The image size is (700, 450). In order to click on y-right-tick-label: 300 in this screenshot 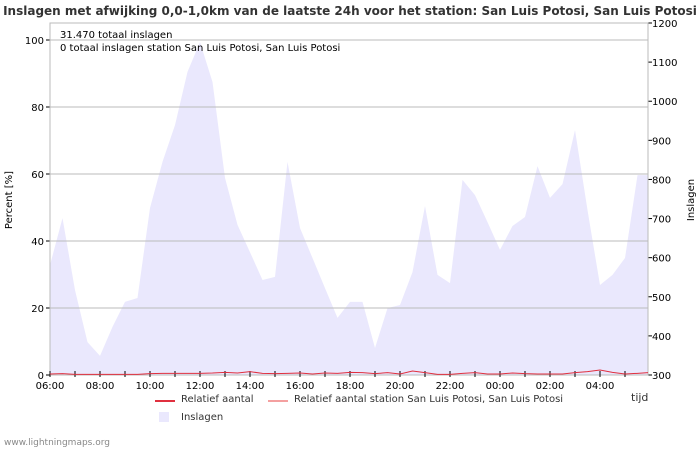, I will do `click(661, 376)`.